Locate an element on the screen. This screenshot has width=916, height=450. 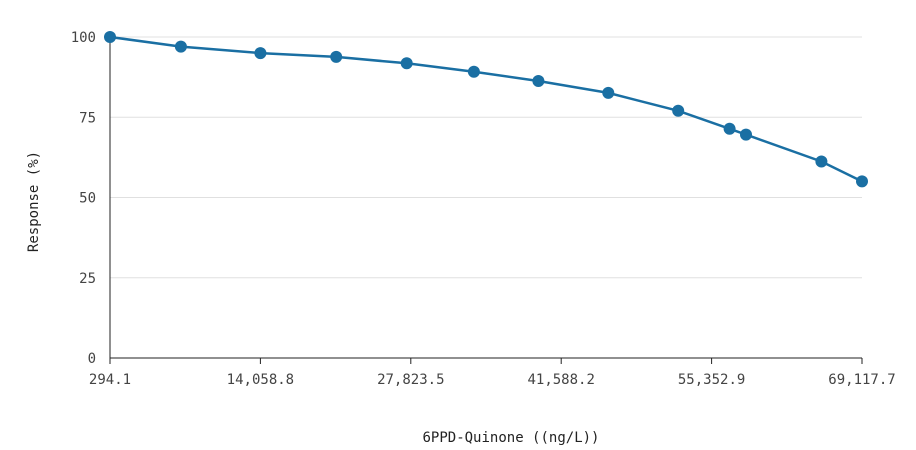
y-tick-label: 0 is located at coordinates (92, 359).